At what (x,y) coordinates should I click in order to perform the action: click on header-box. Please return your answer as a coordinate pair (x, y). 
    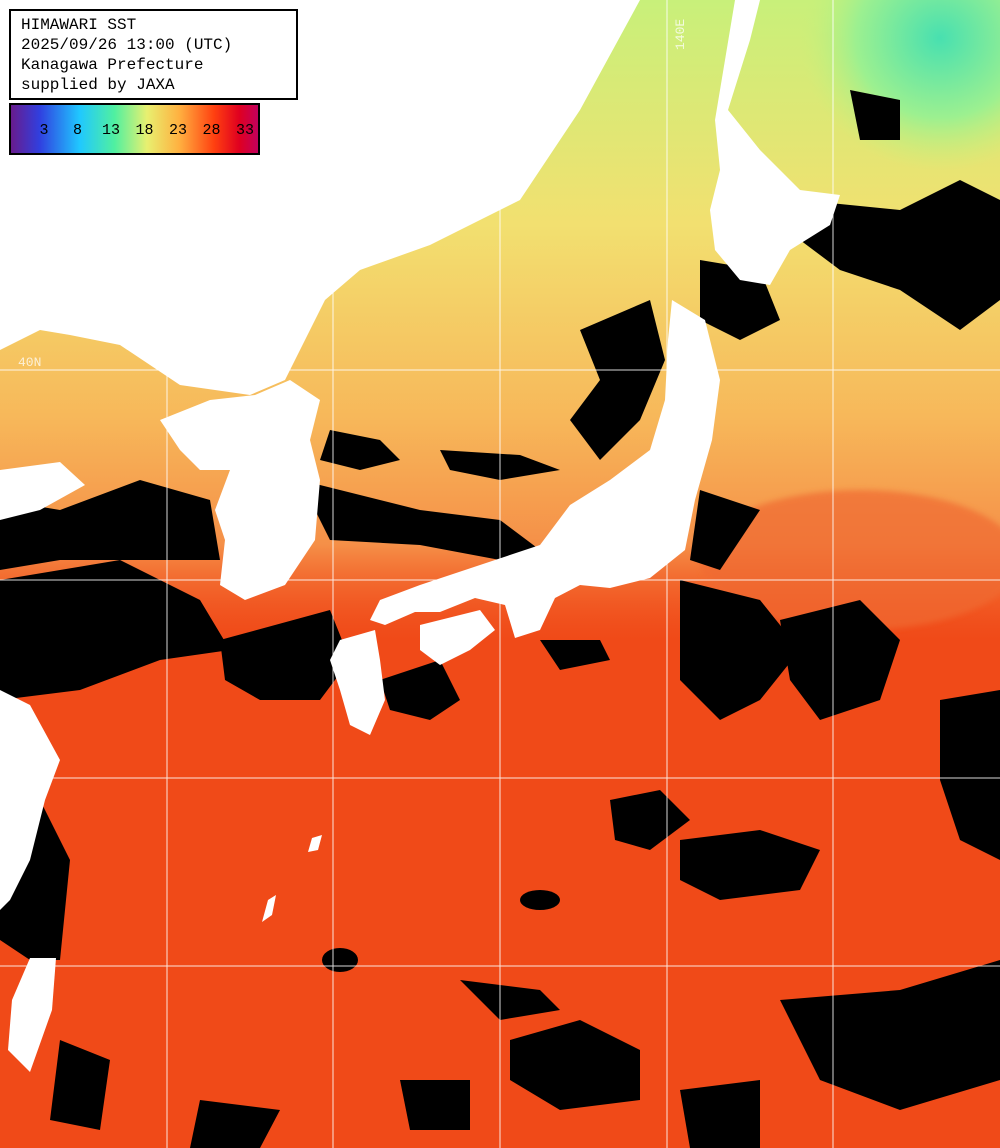
    Looking at the image, I should click on (153, 54).